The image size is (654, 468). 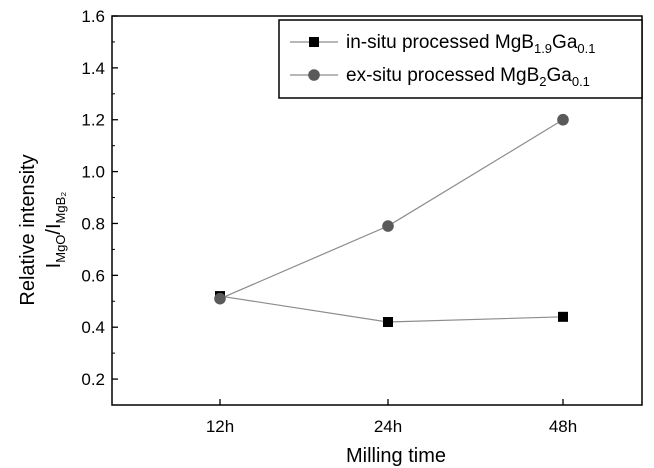 I want to click on x-tick-label: 24h, so click(x=388, y=426).